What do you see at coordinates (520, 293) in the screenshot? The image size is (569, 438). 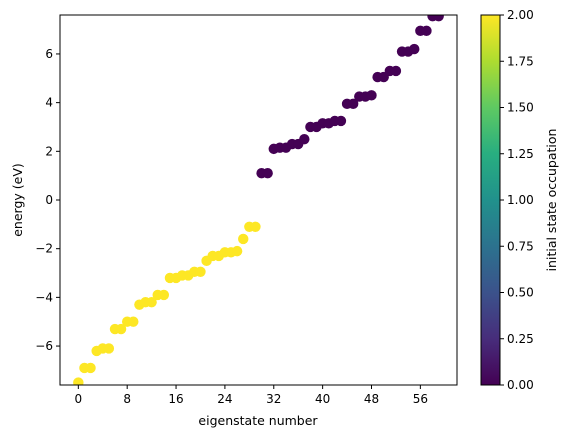 I see `colorbar-tick-label: 0.50` at bounding box center [520, 293].